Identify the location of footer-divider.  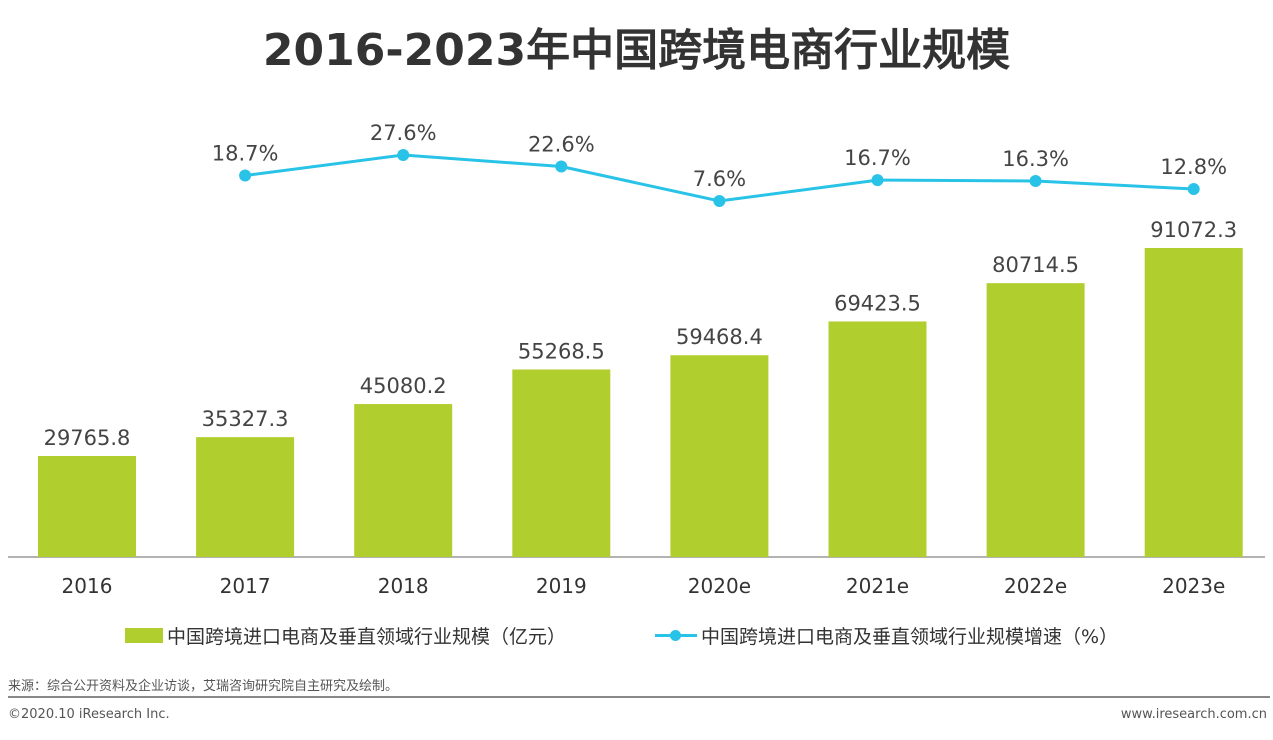
(639, 697).